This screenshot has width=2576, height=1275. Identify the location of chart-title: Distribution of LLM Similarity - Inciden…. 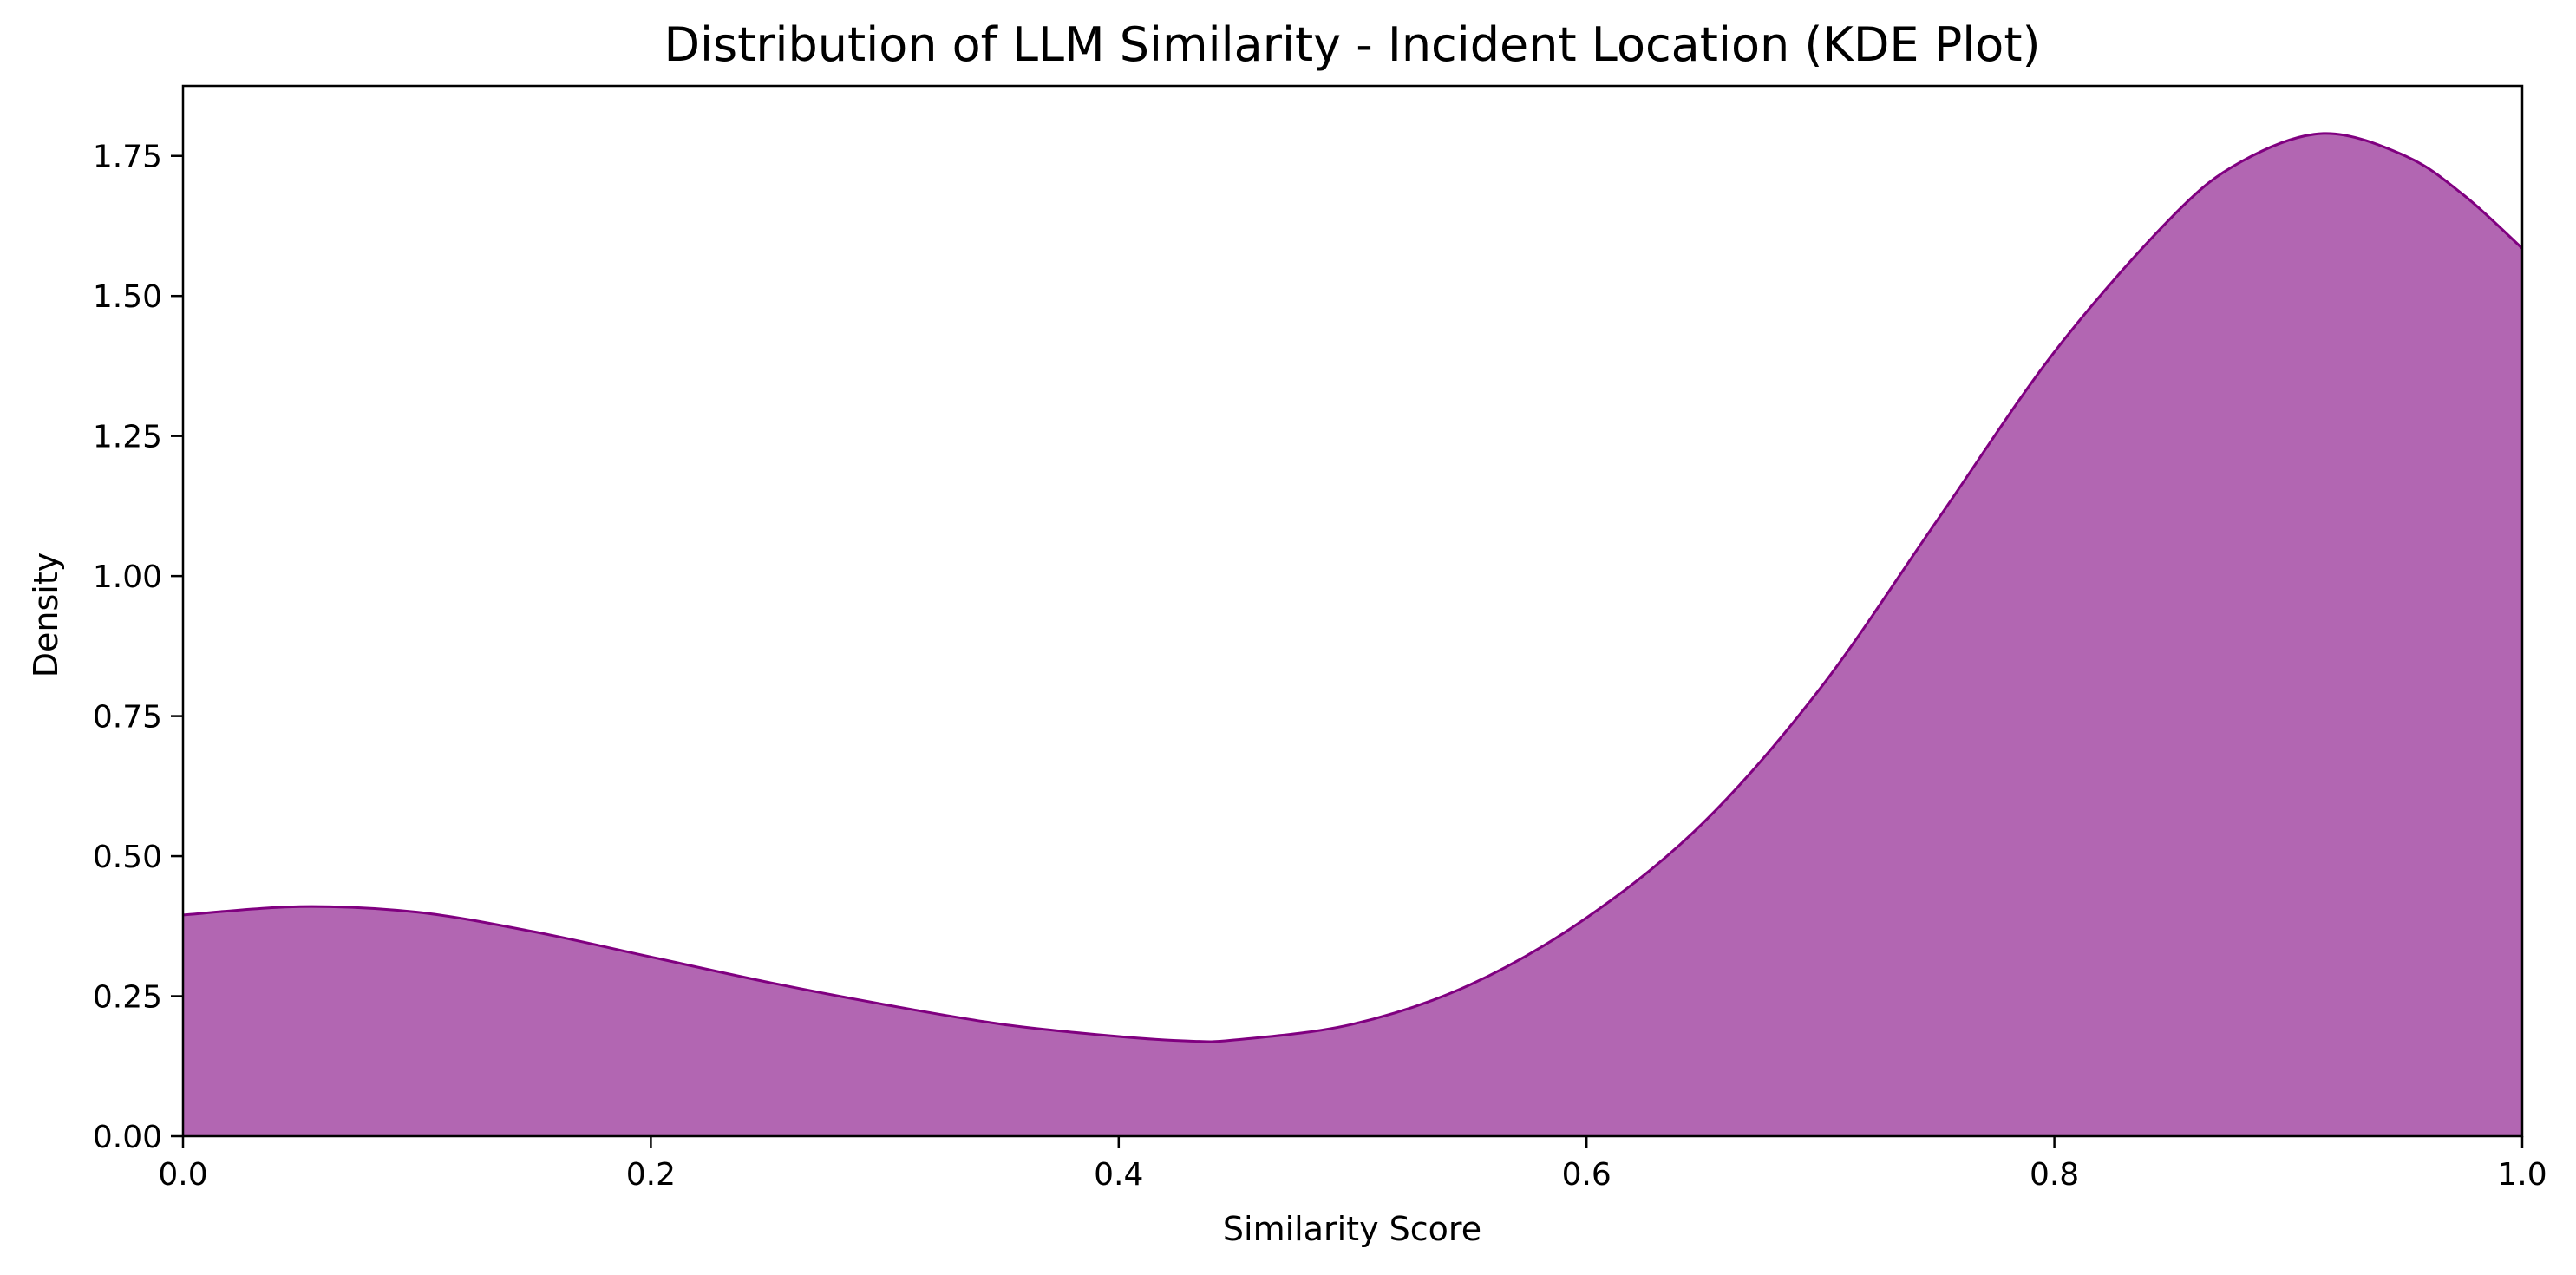
(1352, 44).